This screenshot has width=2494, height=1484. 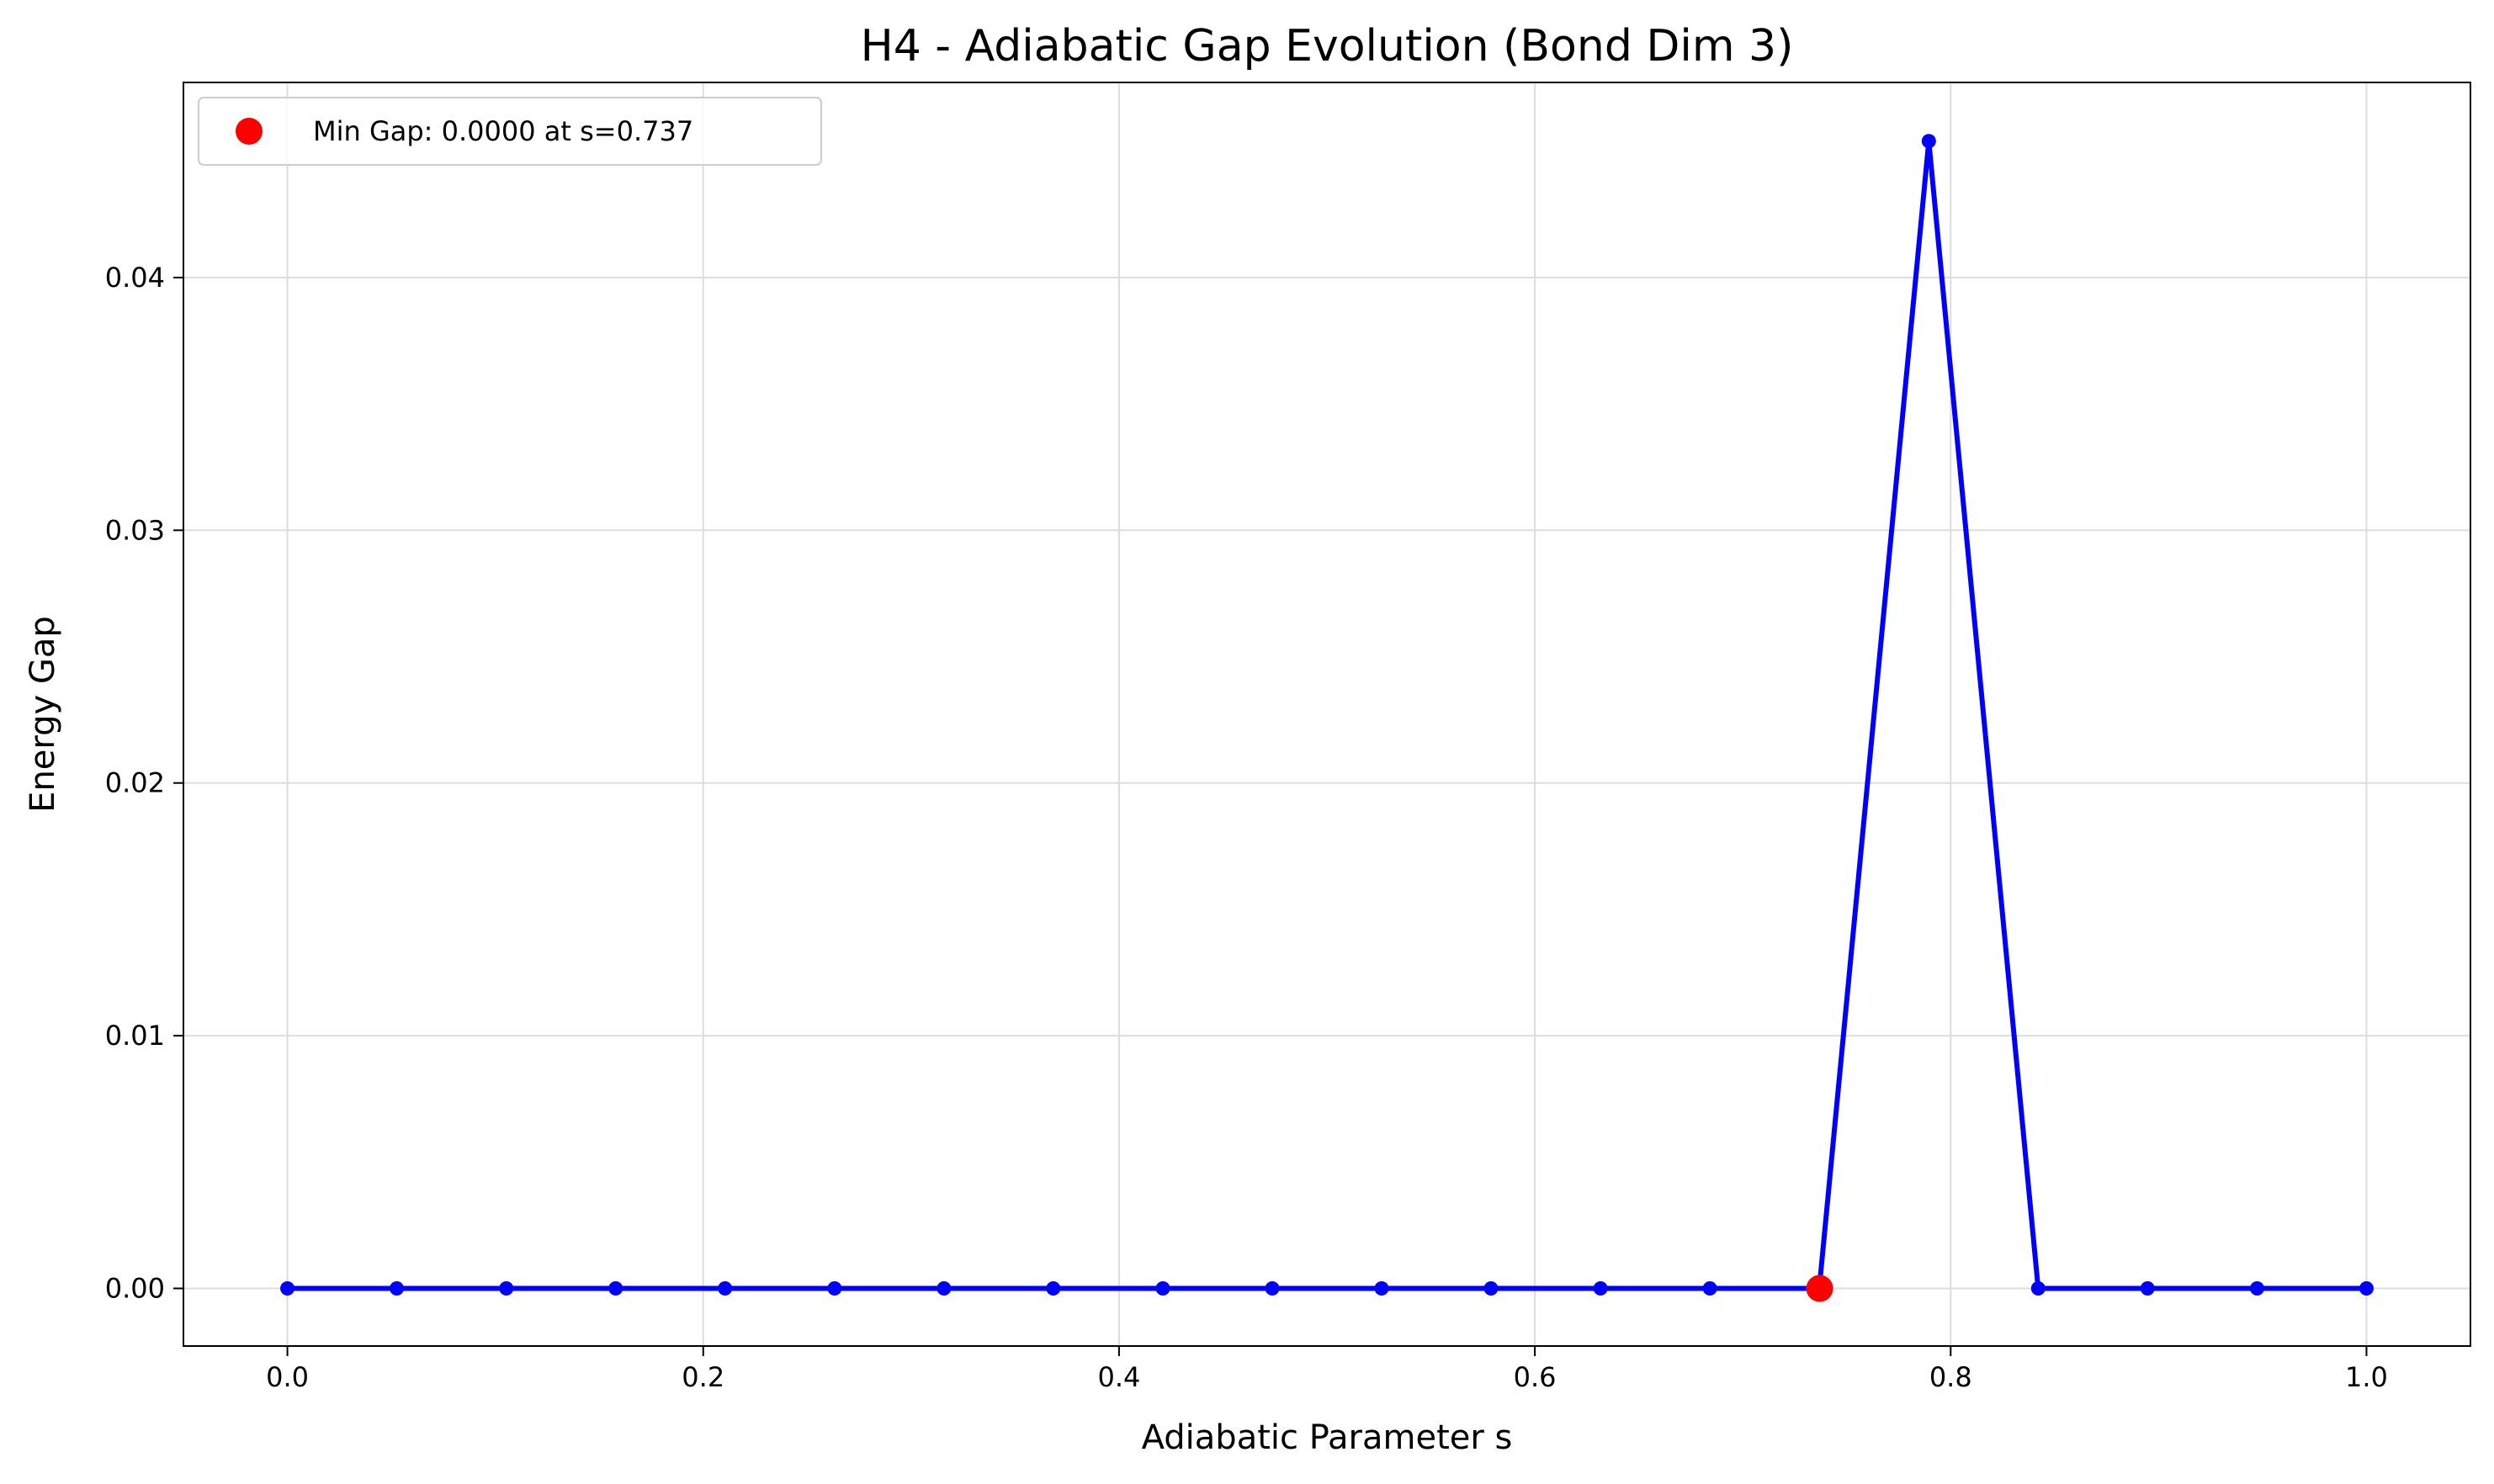 I want to click on y-tick-label: 0.03, so click(x=135, y=530).